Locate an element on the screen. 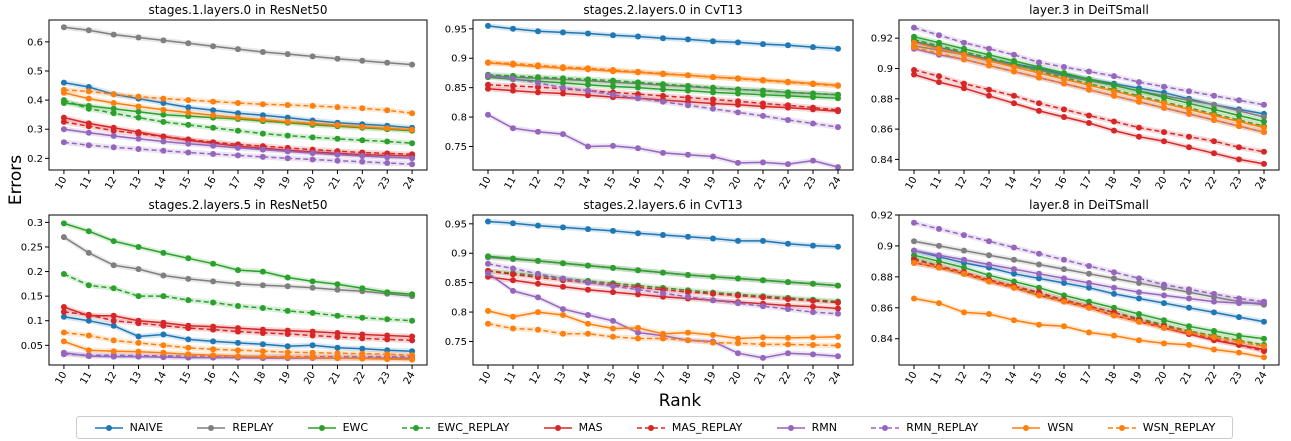 This screenshot has width=1291, height=441. y-tick-label: 0.9 is located at coordinates (885, 69).